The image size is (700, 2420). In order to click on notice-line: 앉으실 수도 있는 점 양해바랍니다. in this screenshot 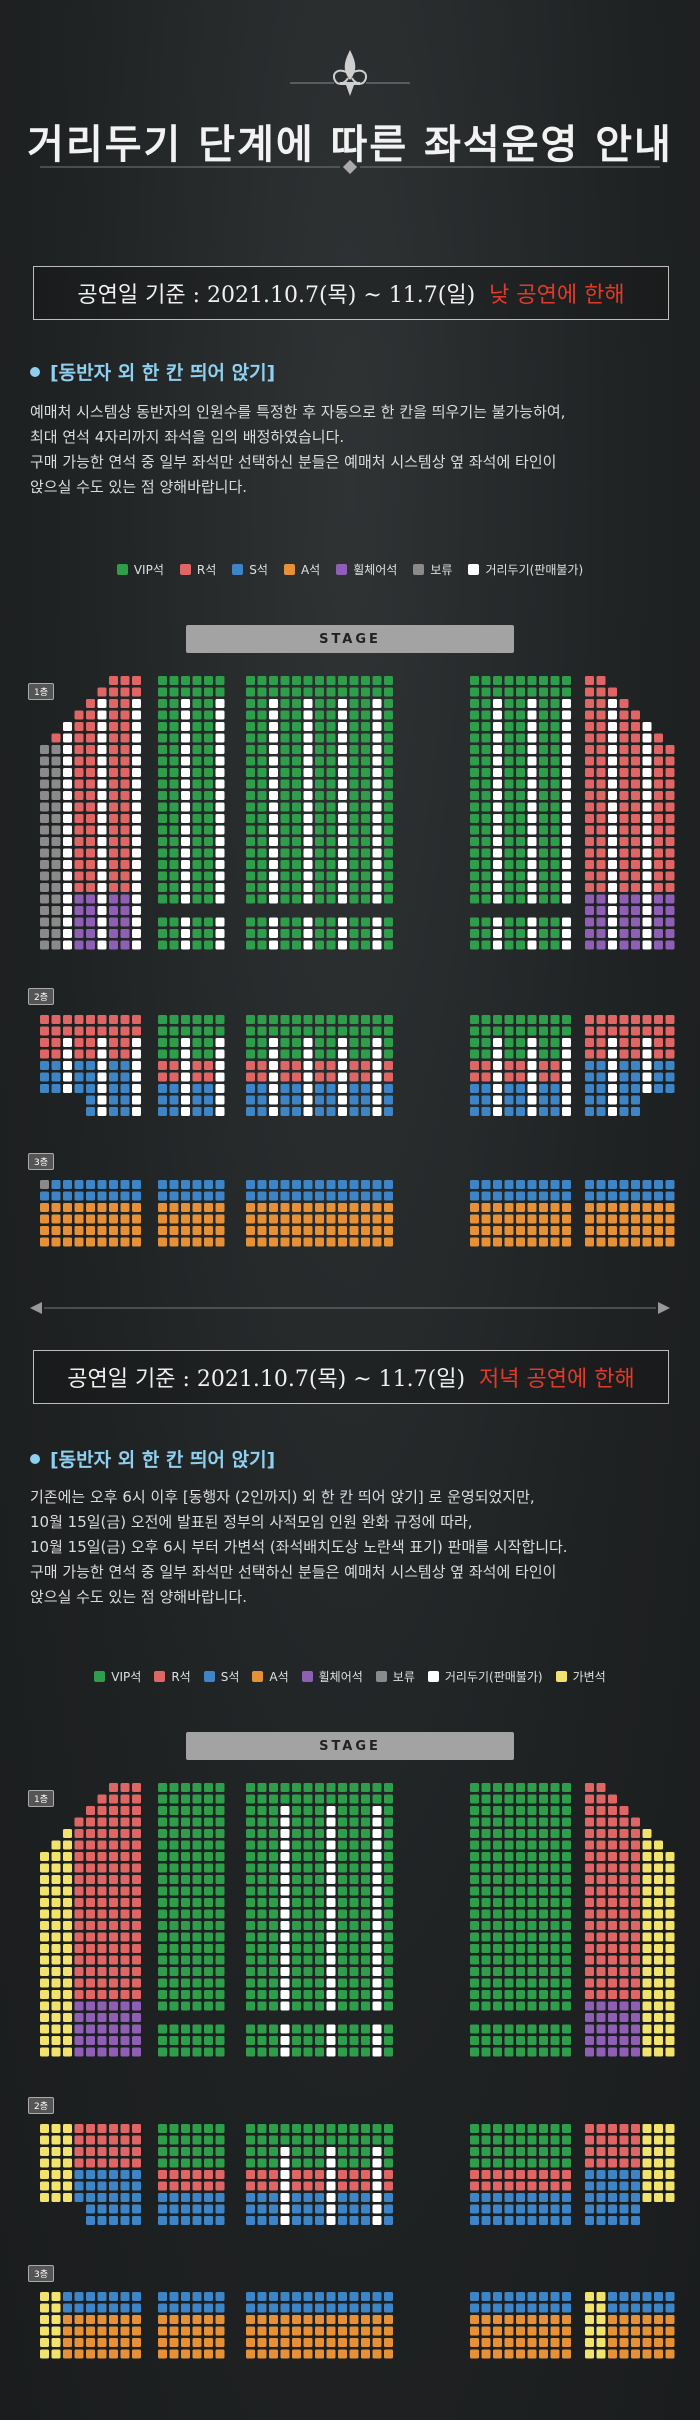, I will do `click(139, 487)`.